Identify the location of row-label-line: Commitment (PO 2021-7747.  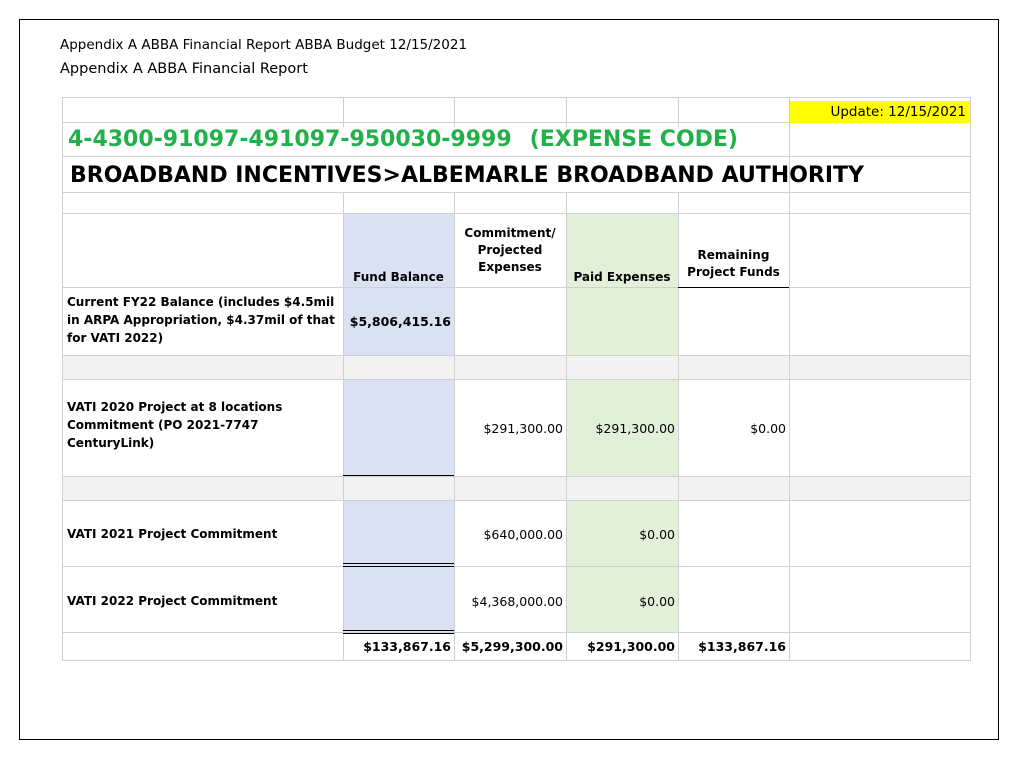
(163, 425).